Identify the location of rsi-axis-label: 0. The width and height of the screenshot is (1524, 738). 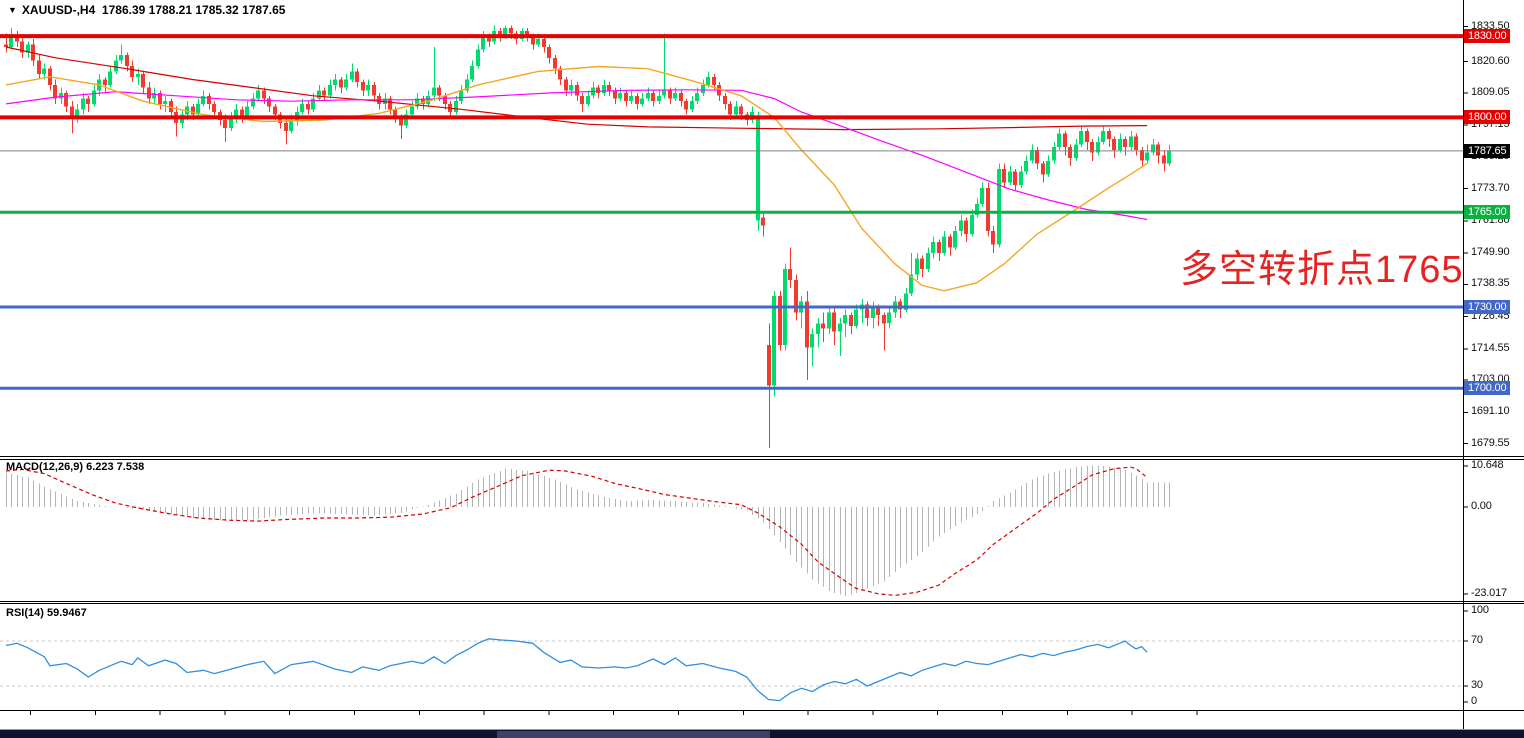
(1474, 701).